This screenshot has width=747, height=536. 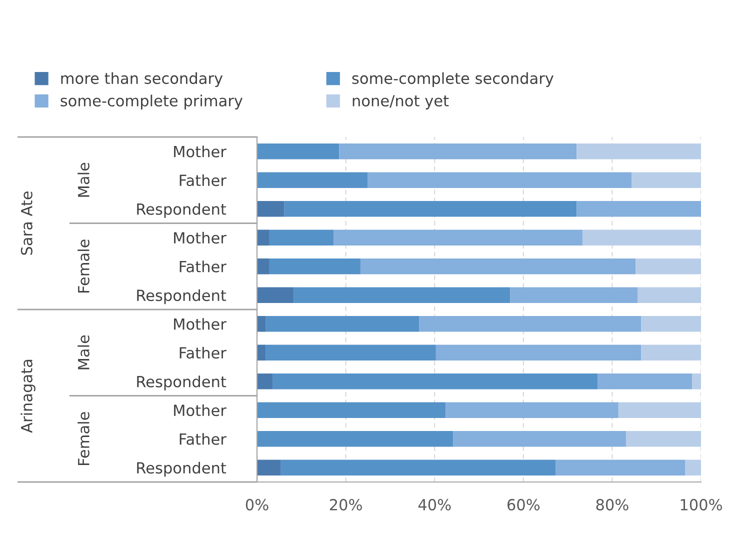 What do you see at coordinates (142, 80) in the screenshot?
I see `legend-label: more than secondary` at bounding box center [142, 80].